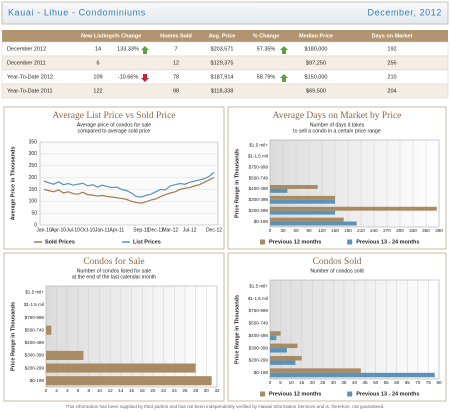 This screenshot has width=450, height=412. I want to click on table-cell: 109, so click(97, 77).